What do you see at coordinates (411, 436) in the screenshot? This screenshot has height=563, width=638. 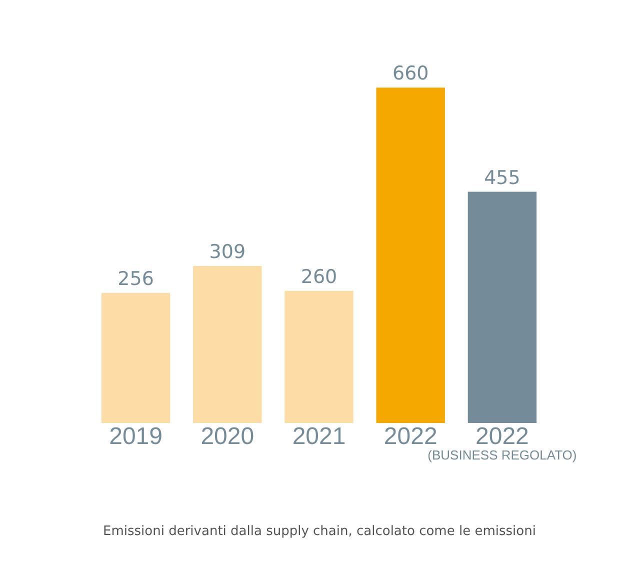 I see `x-tick-label: 2022` at bounding box center [411, 436].